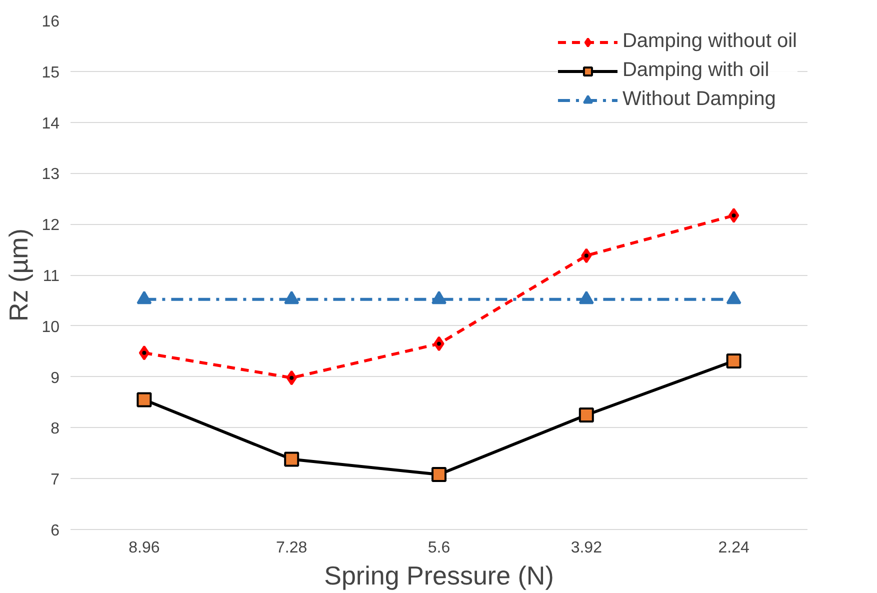 Image resolution: width=877 pixels, height=593 pixels. What do you see at coordinates (51, 225) in the screenshot?
I see `y-tick-label: 12` at bounding box center [51, 225].